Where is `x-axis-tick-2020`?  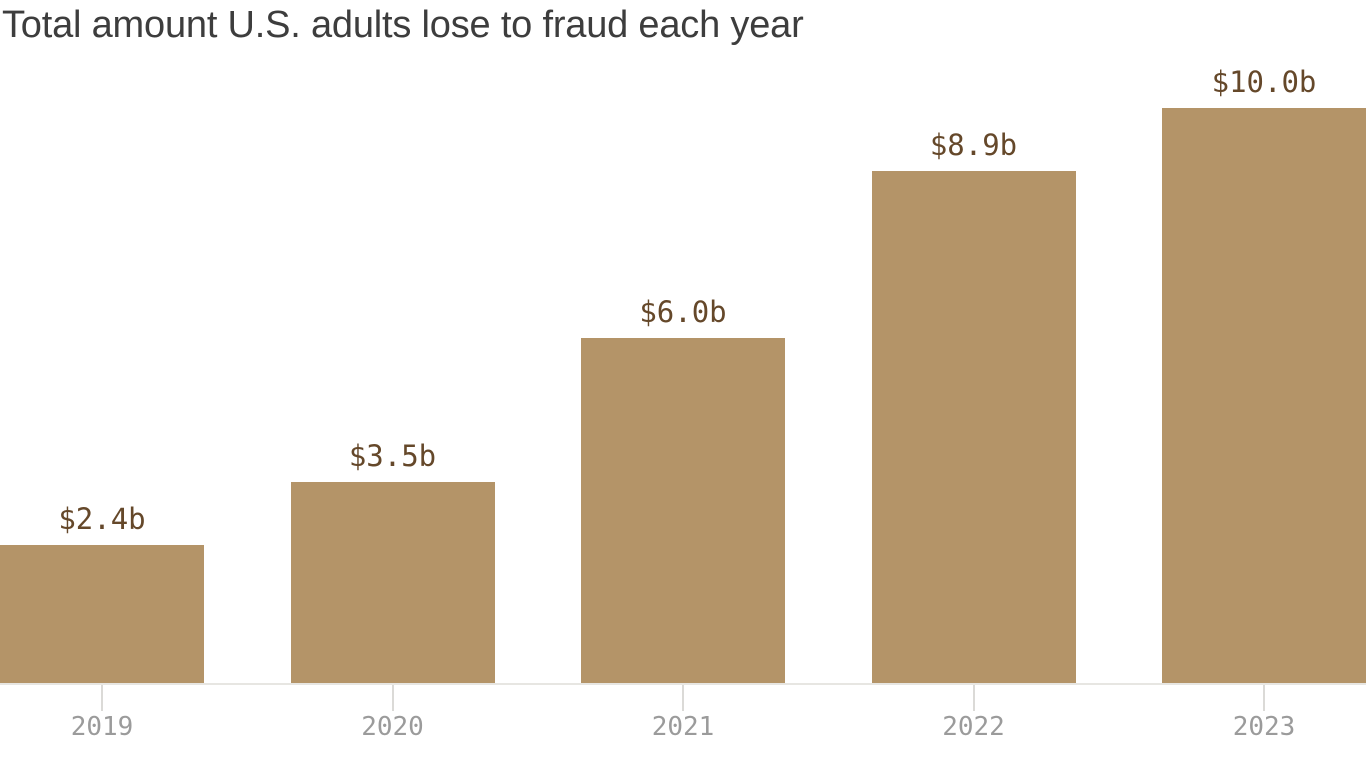
x-axis-tick-2020 is located at coordinates (392, 698).